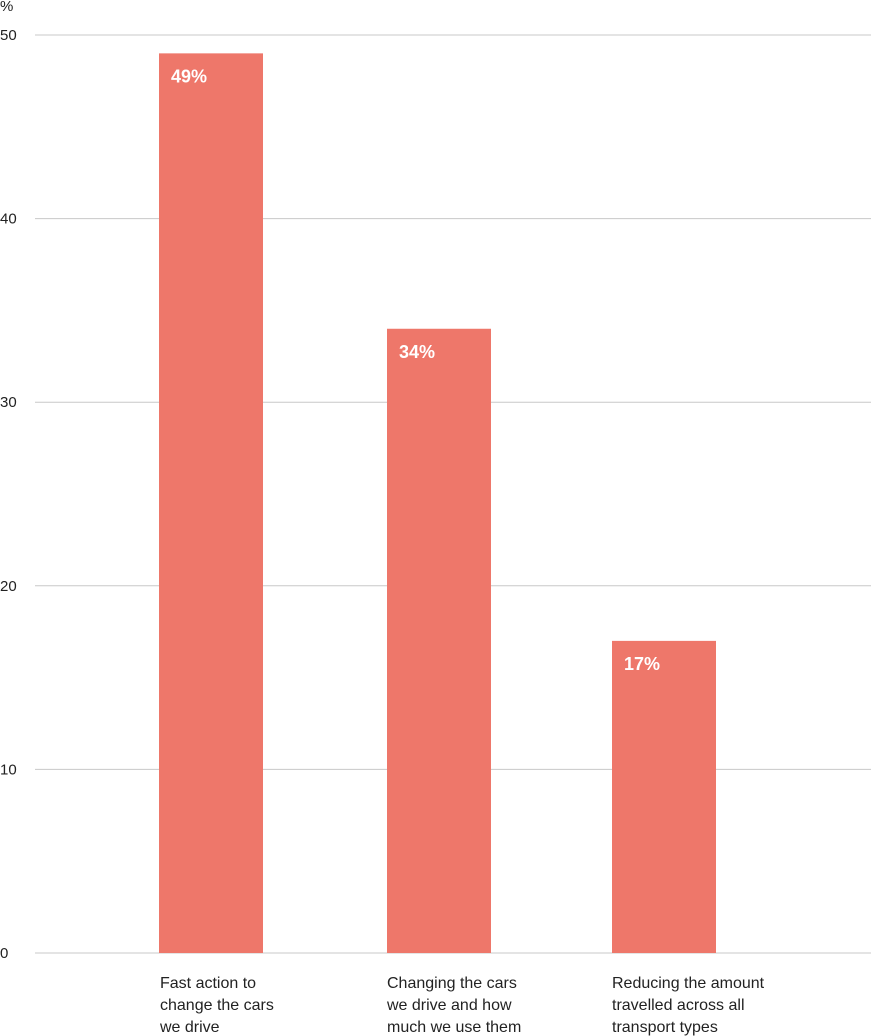  I want to click on category-label-2-line-1: Changing the cars, so click(452, 983).